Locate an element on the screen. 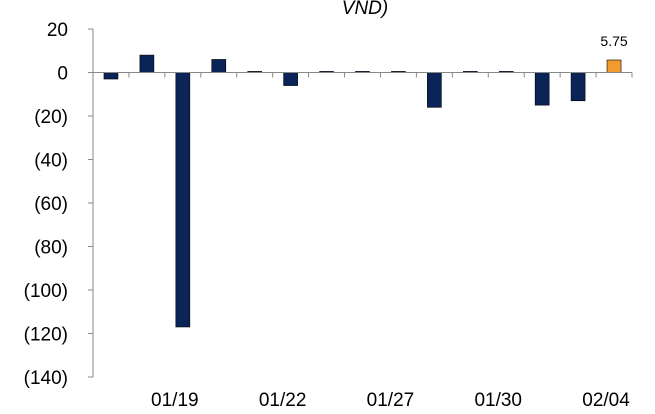 This screenshot has width=655, height=414. y-axis: 20 0 (20) (40) (60) (80) (100) (120) (140) is located at coordinates (59, 204).